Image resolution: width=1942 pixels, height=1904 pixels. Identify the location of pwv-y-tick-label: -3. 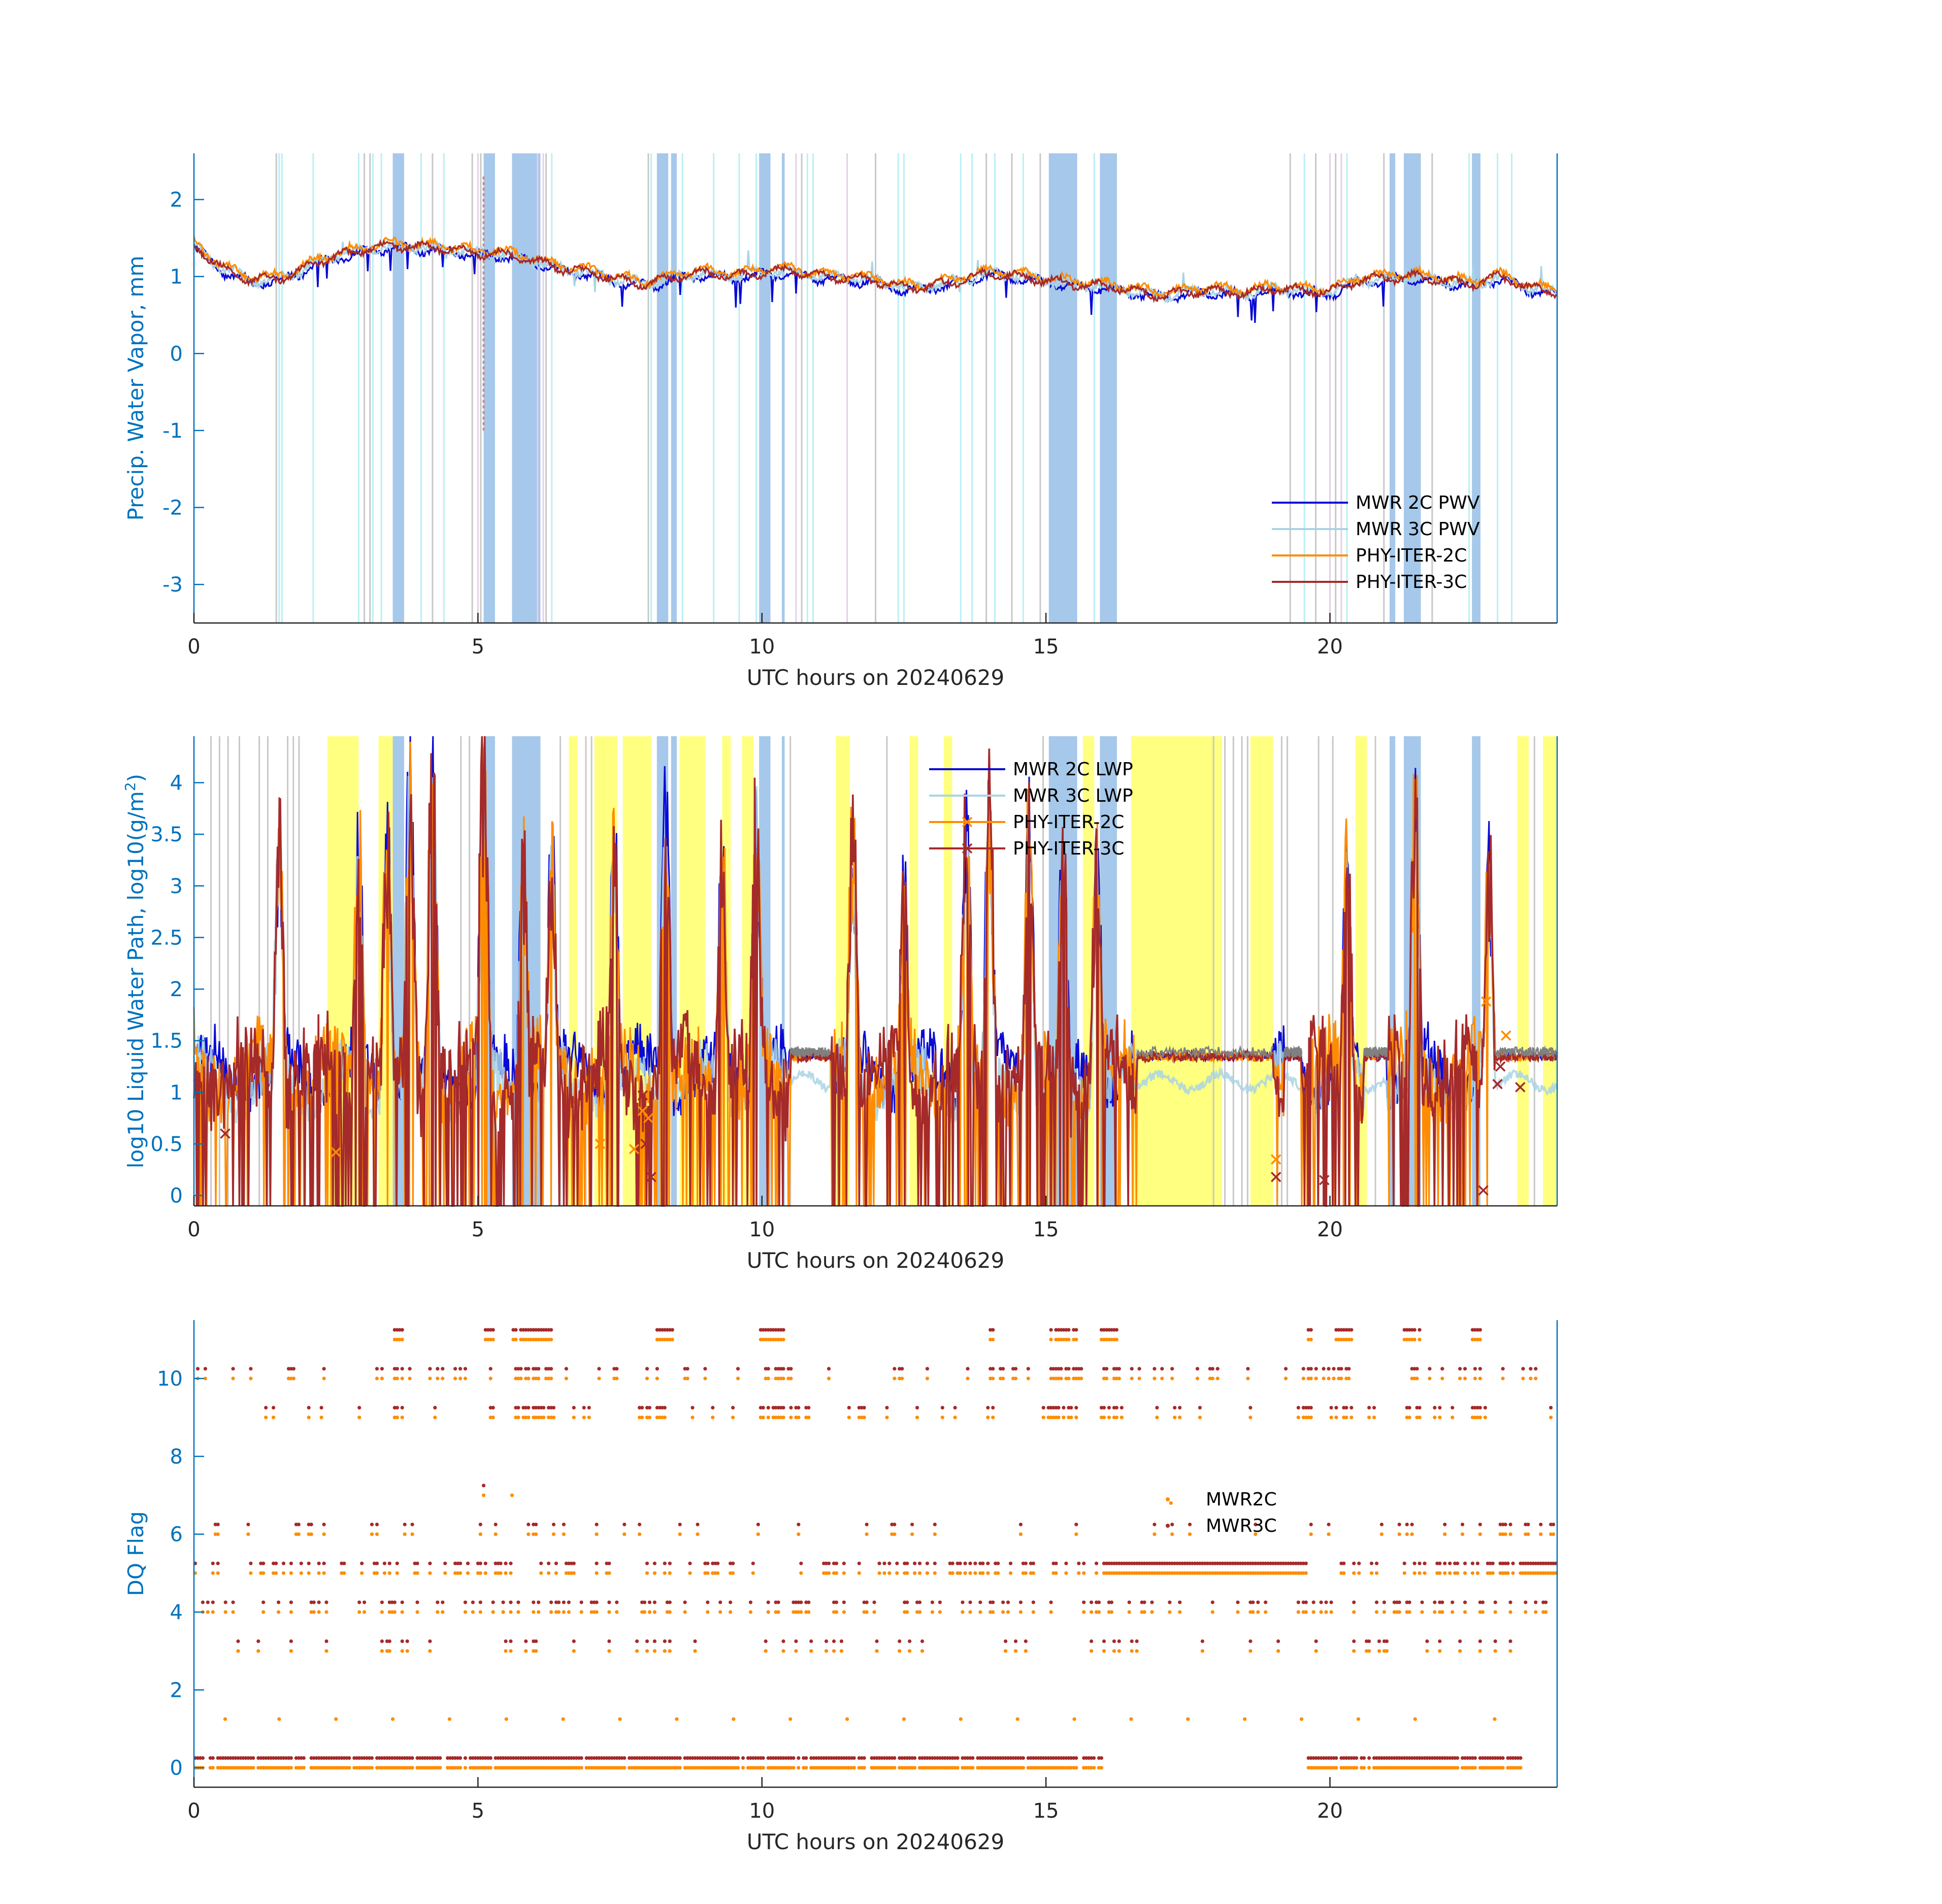
(172, 585).